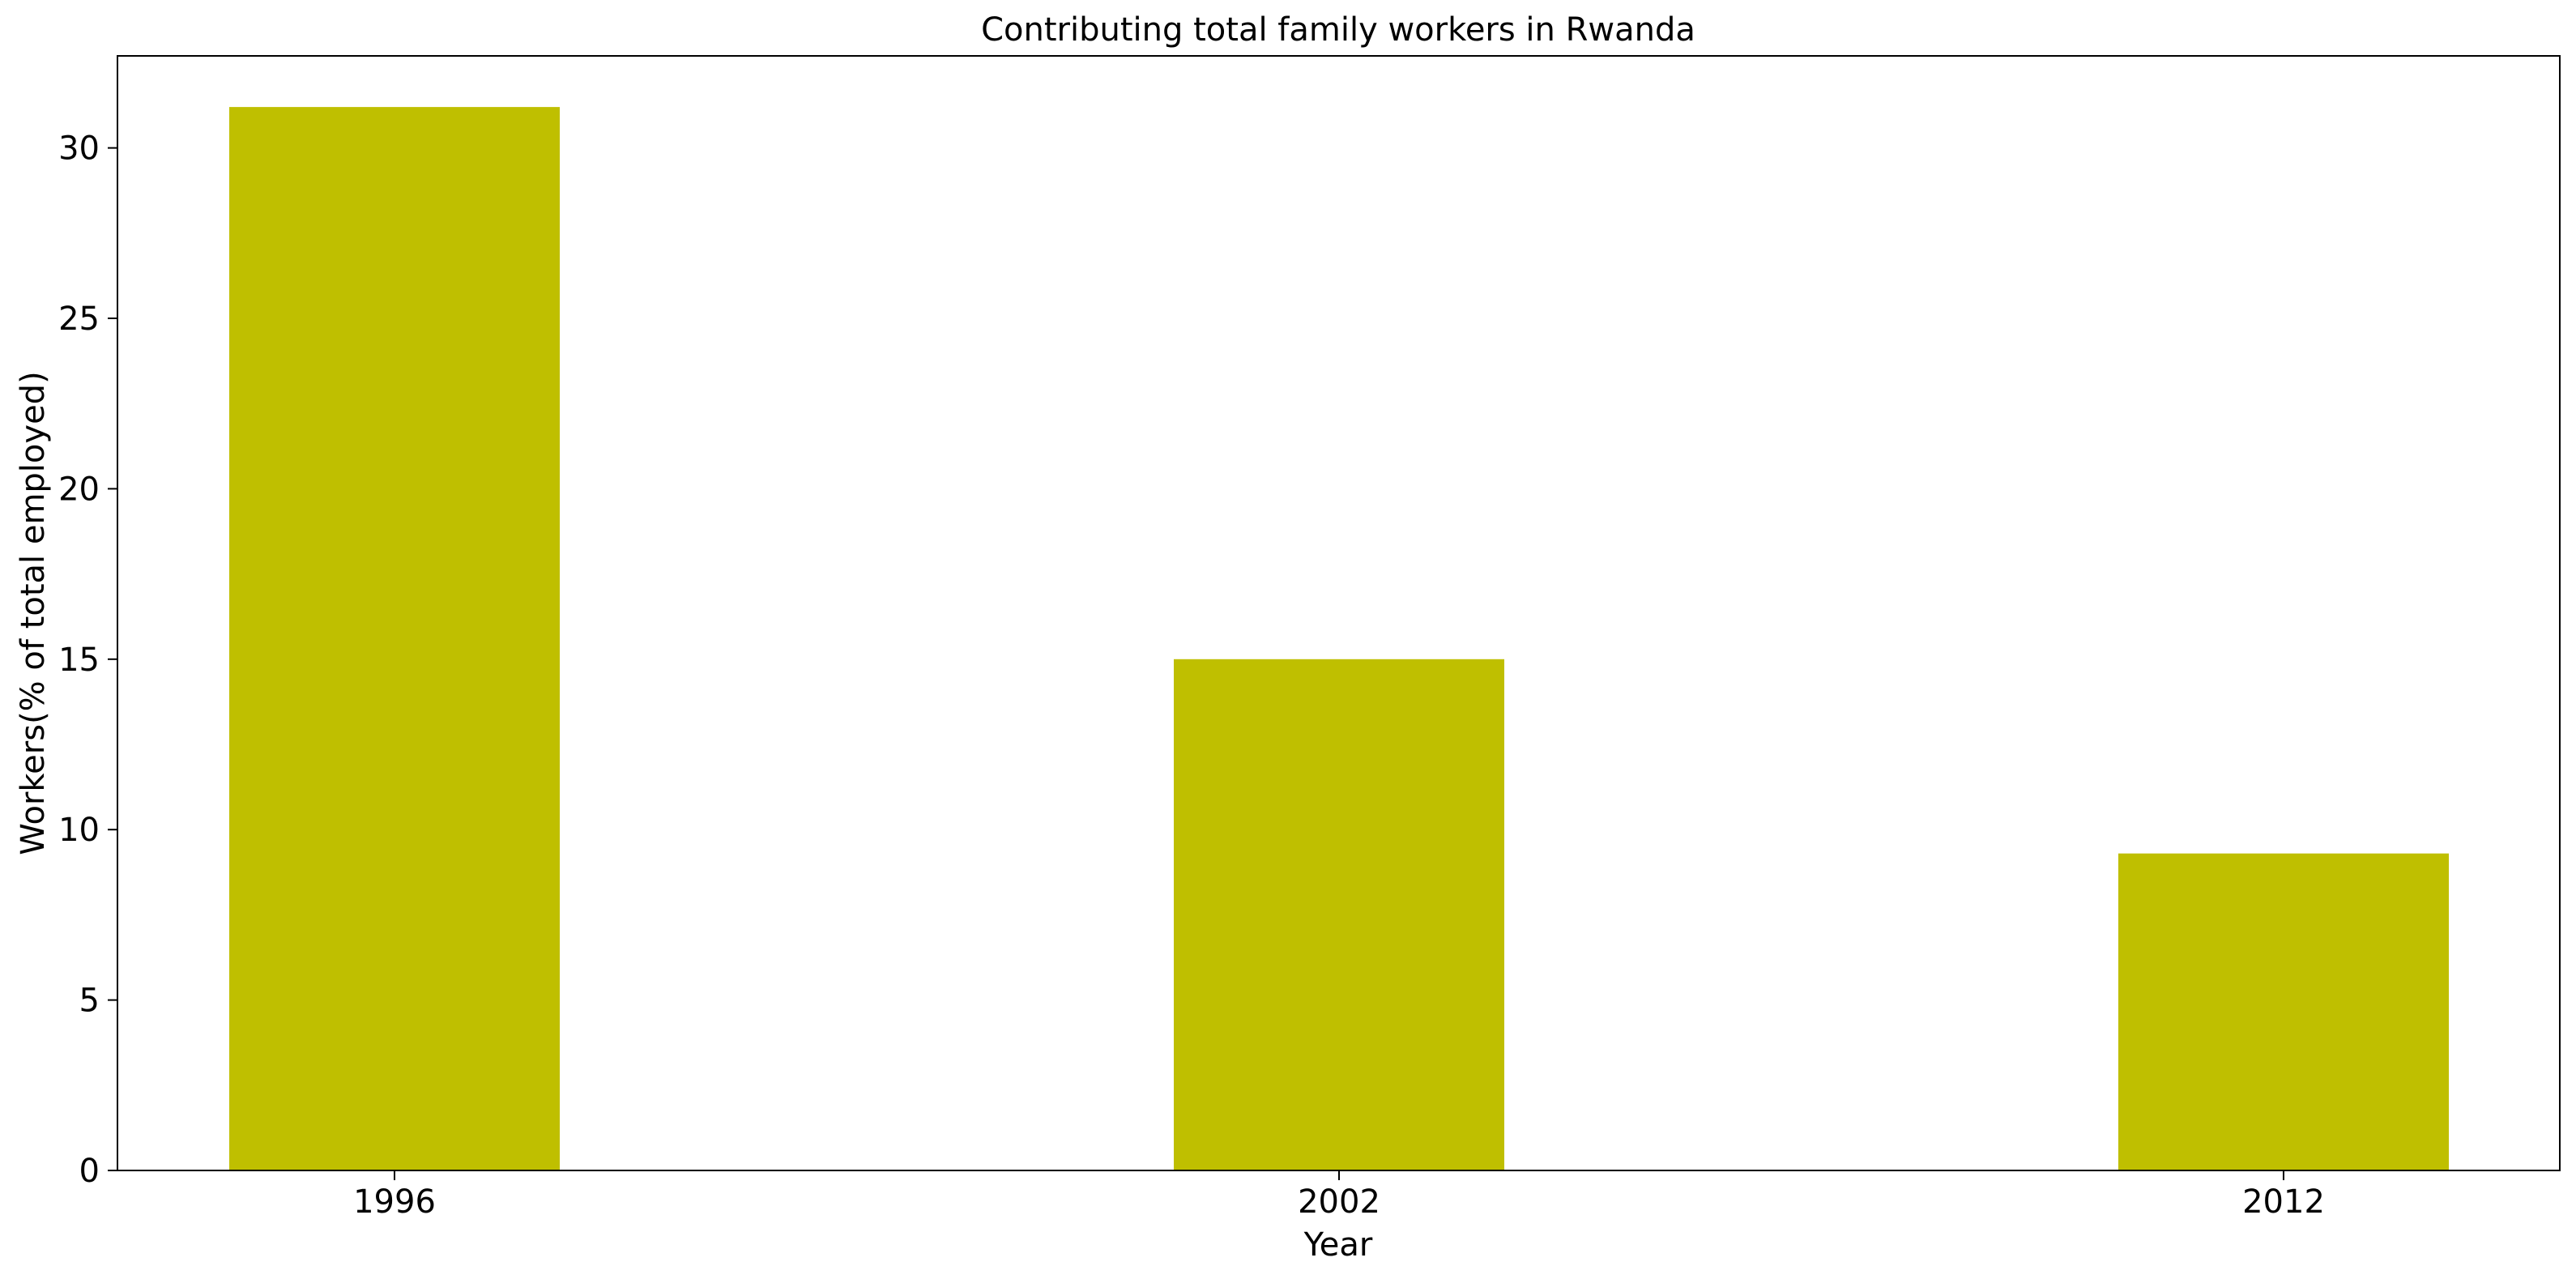  I want to click on x-tick-label: 1996, so click(395, 1202).